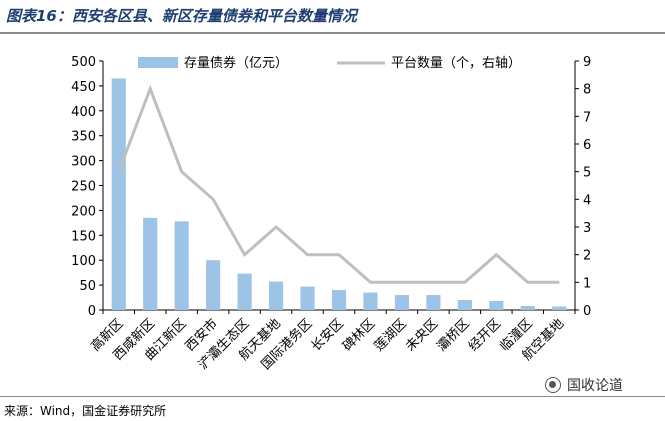 The width and height of the screenshot is (665, 421). What do you see at coordinates (553, 385) in the screenshot?
I see `wechat-icon` at bounding box center [553, 385].